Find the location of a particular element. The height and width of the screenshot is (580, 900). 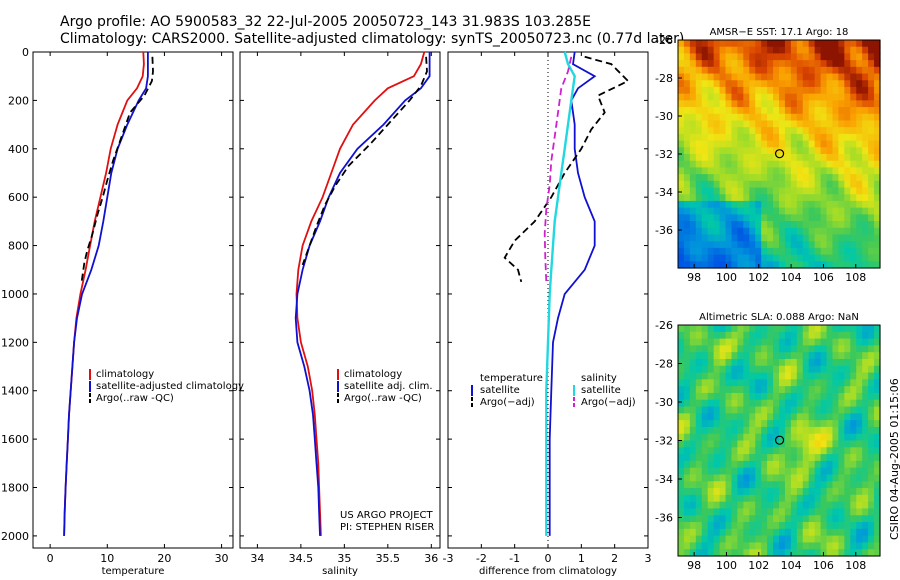

y-tick-label: 1400 is located at coordinates (15, 391).